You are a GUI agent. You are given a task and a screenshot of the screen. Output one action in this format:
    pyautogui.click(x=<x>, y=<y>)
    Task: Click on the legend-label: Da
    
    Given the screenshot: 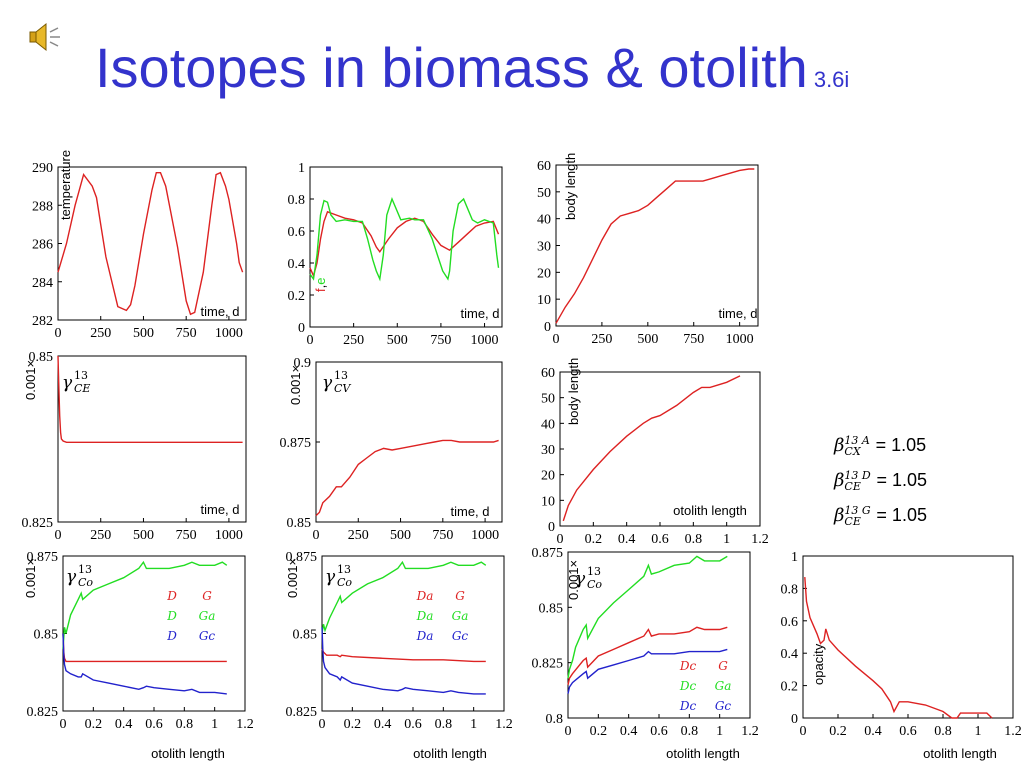 What is the action you would take?
    pyautogui.click(x=425, y=596)
    